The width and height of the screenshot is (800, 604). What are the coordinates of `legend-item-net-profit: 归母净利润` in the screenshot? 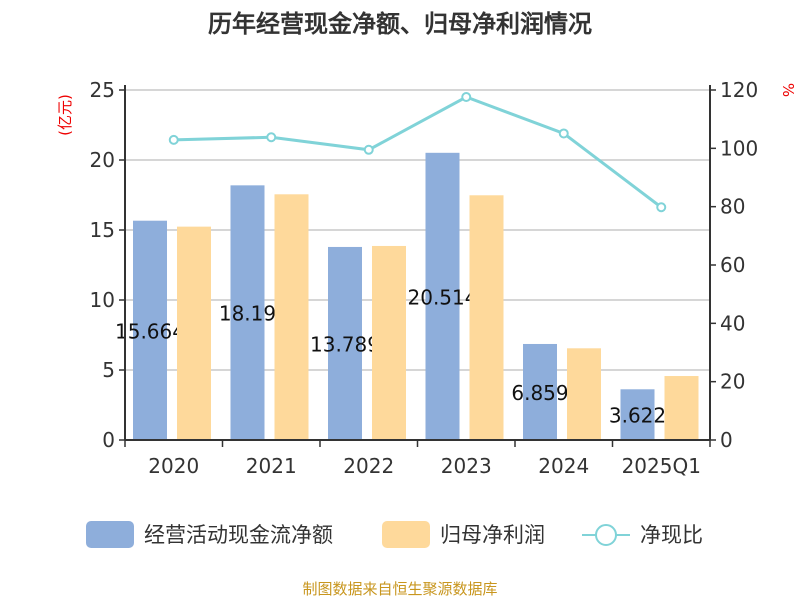 It's located at (463, 534).